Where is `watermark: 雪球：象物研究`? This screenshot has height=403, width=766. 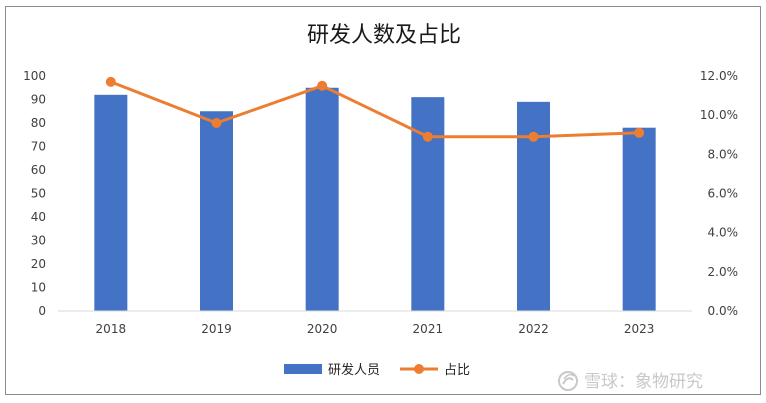 watermark: 雪球：象物研究 is located at coordinates (630, 381).